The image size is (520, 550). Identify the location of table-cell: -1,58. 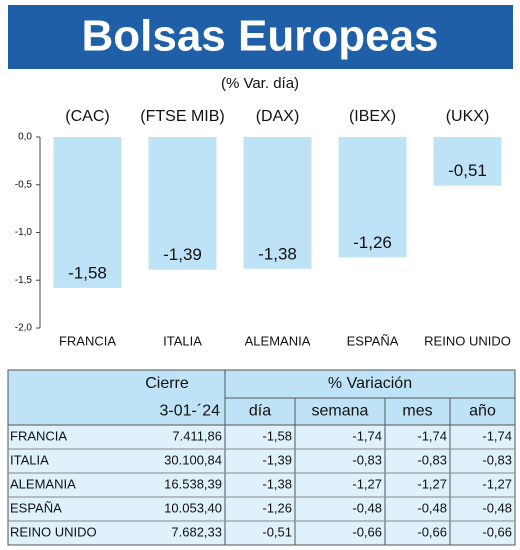
(277, 435).